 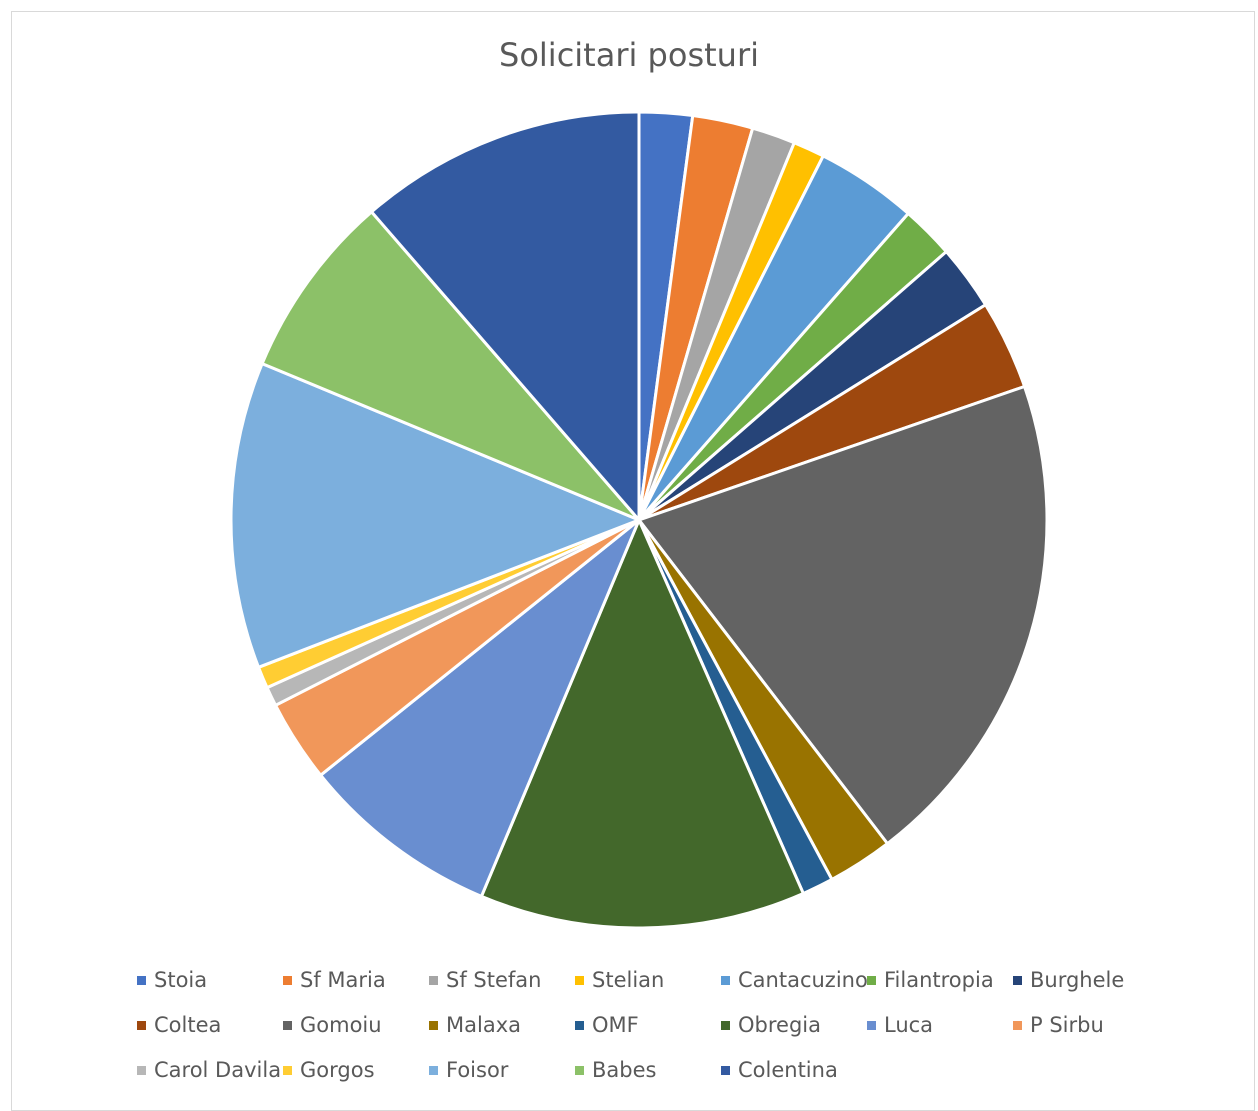 What do you see at coordinates (624, 1070) in the screenshot?
I see `legend-label: Babes` at bounding box center [624, 1070].